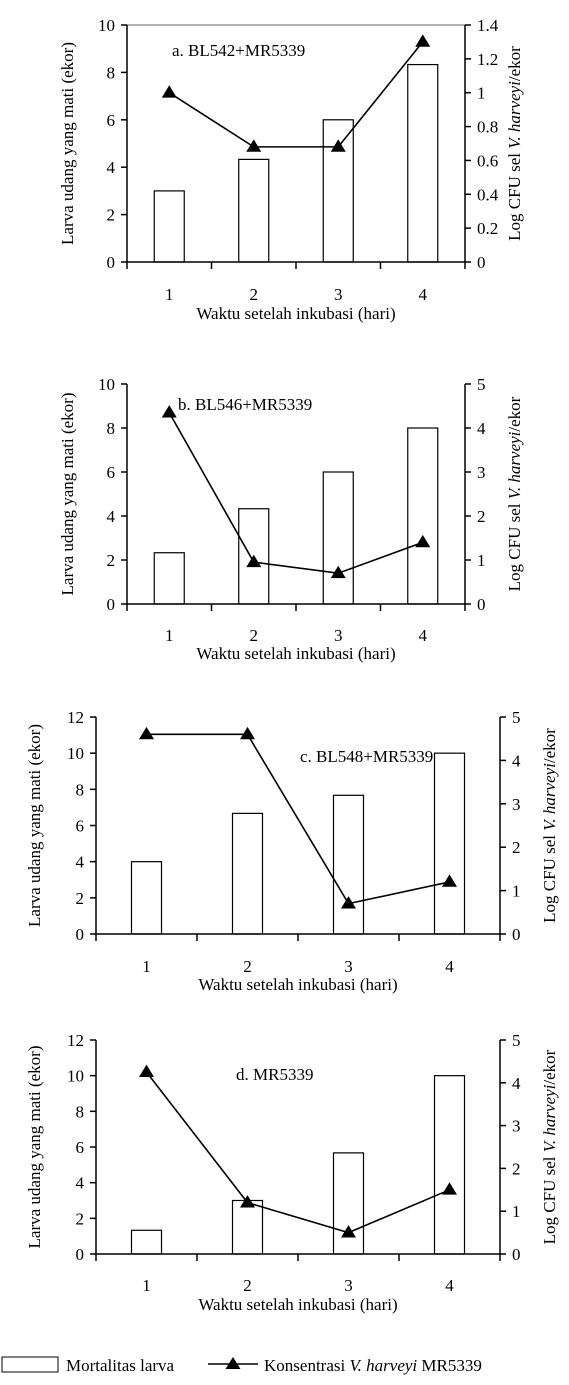 This screenshot has width=569, height=1385. What do you see at coordinates (120, 1365) in the screenshot?
I see `legend-bar-label: Mortalitas larva` at bounding box center [120, 1365].